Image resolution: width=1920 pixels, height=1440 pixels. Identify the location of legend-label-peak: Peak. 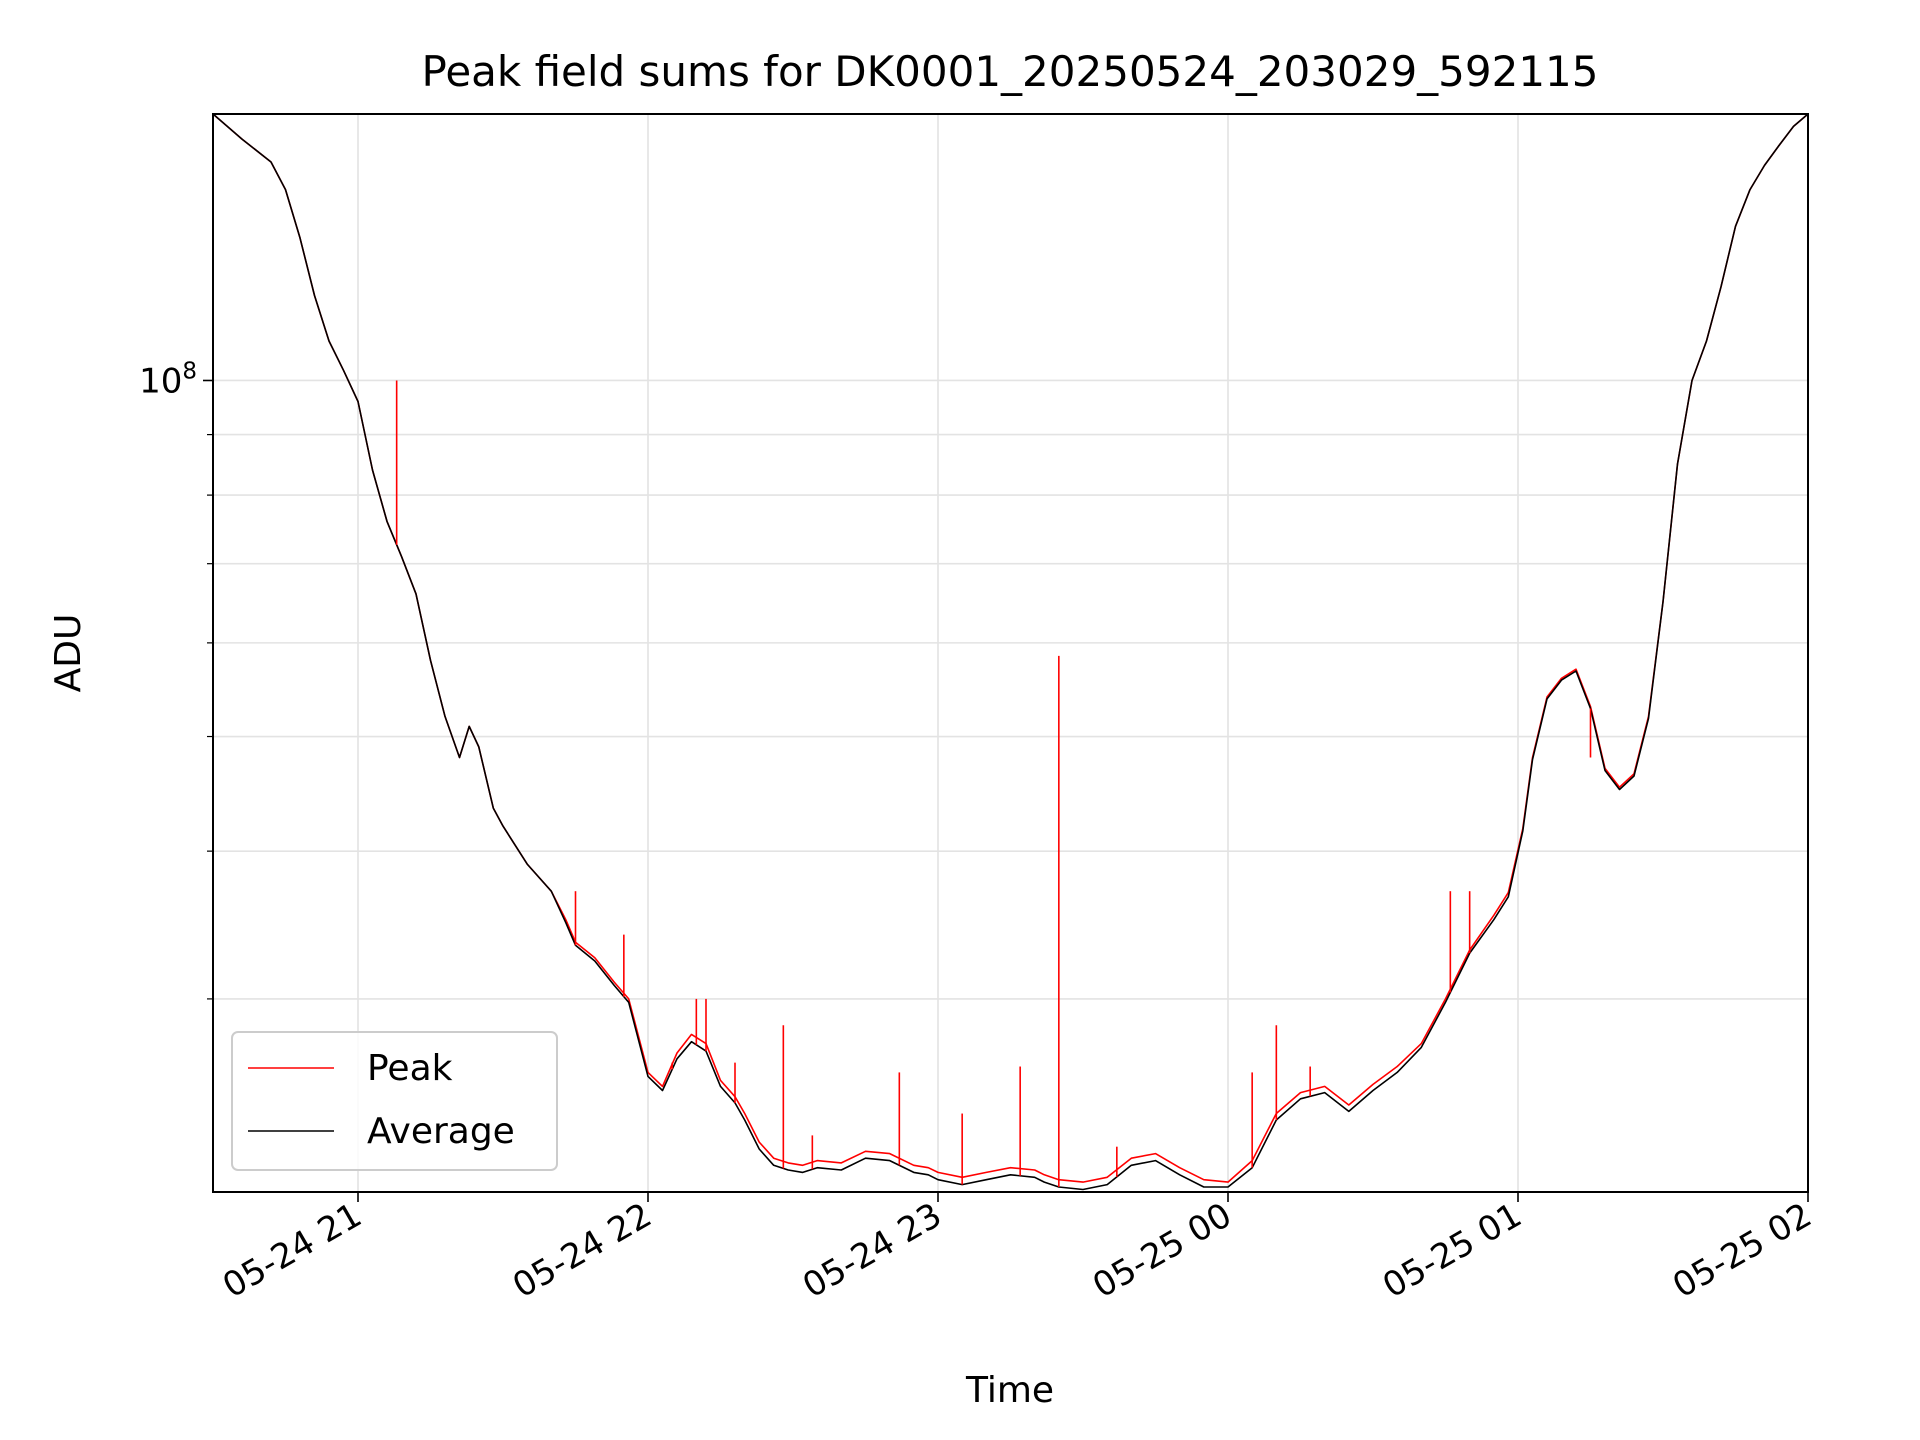
(410, 1068).